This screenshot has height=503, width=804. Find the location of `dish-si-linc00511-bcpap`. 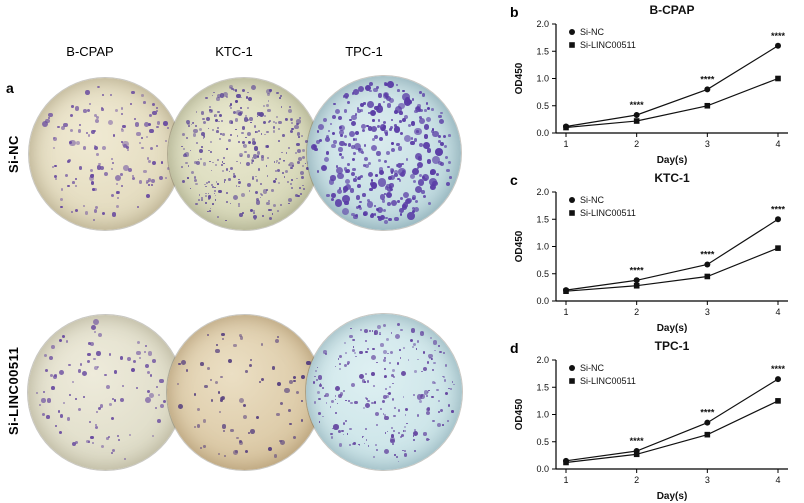

dish-si-linc00511-bcpap is located at coordinates (105, 392).